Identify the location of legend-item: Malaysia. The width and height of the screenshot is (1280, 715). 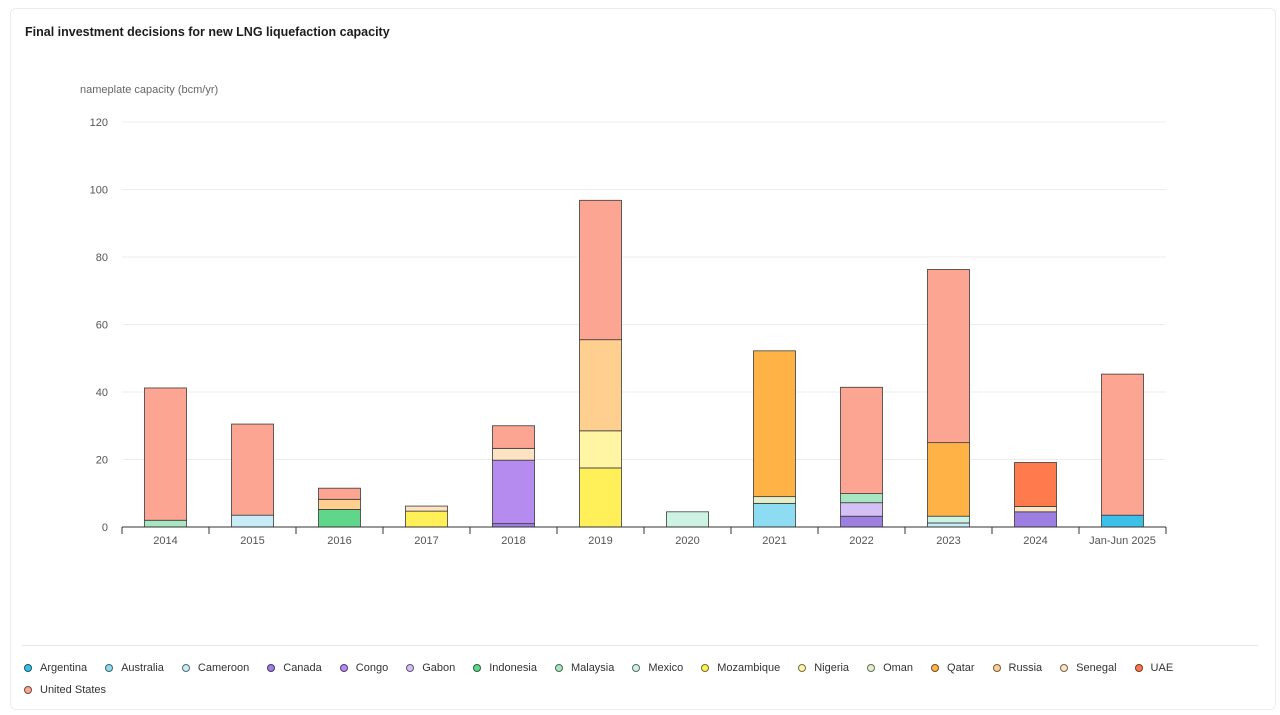
(584, 668).